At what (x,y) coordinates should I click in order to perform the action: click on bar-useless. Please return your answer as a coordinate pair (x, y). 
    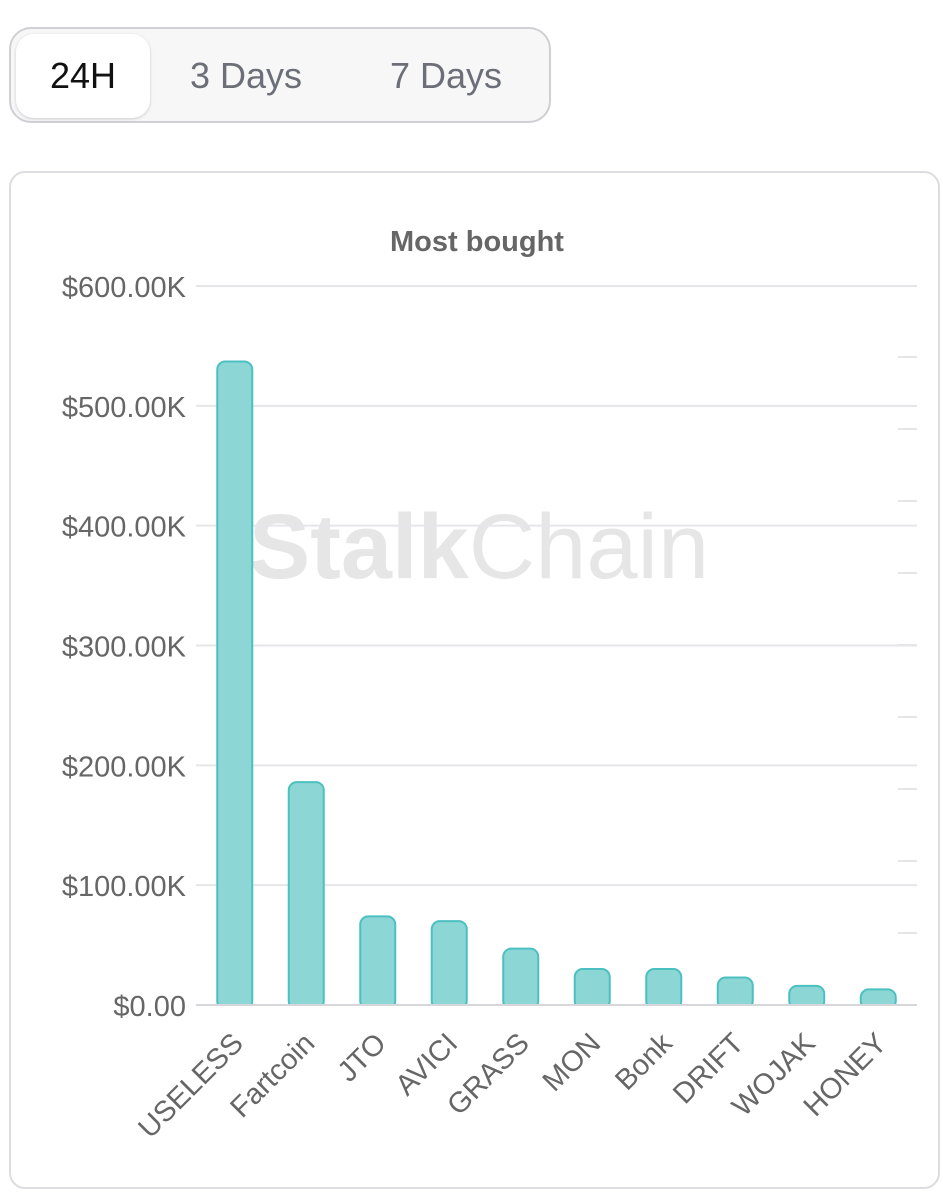
    Looking at the image, I should click on (235, 685).